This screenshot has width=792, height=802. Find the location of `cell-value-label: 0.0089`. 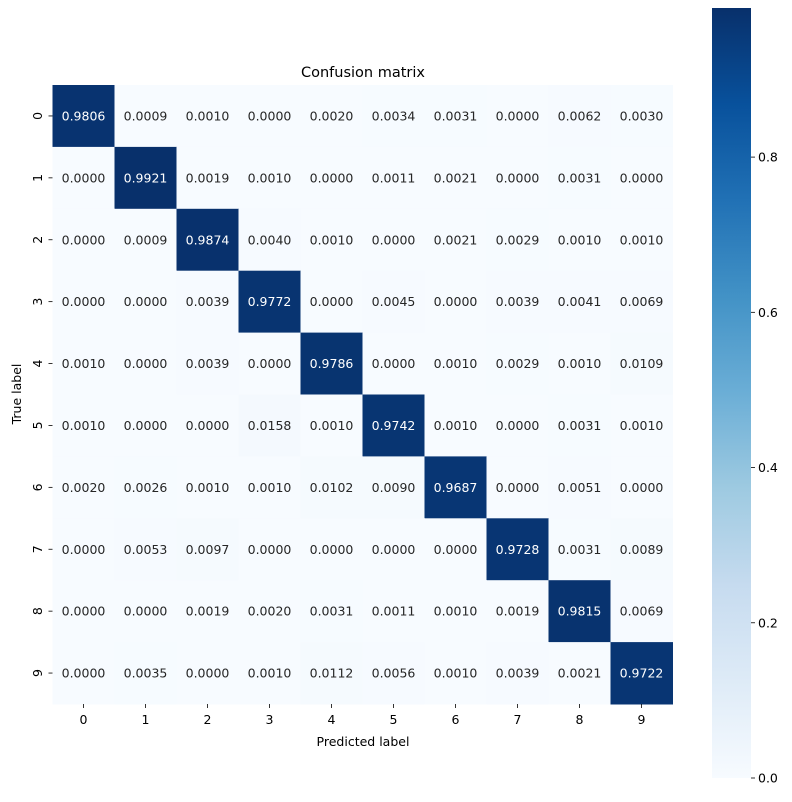

cell-value-label: 0.0089 is located at coordinates (642, 549).